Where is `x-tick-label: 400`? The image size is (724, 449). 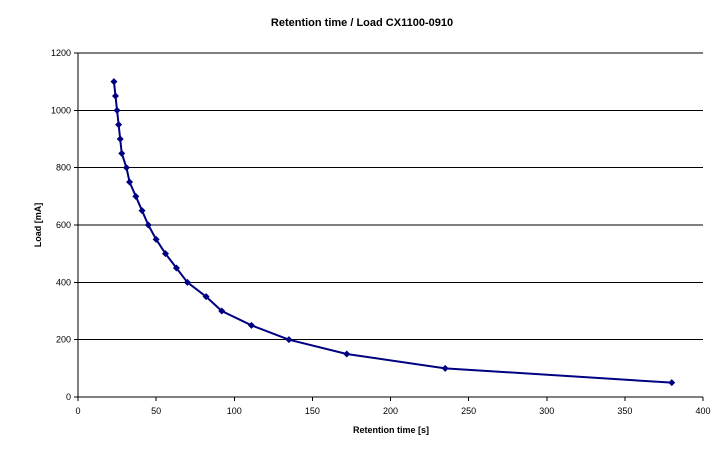
x-tick-label: 400 is located at coordinates (702, 411).